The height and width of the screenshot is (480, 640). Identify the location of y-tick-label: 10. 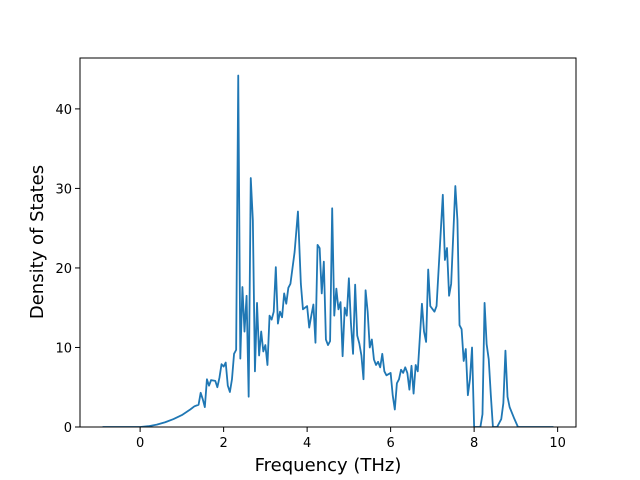
(63, 348).